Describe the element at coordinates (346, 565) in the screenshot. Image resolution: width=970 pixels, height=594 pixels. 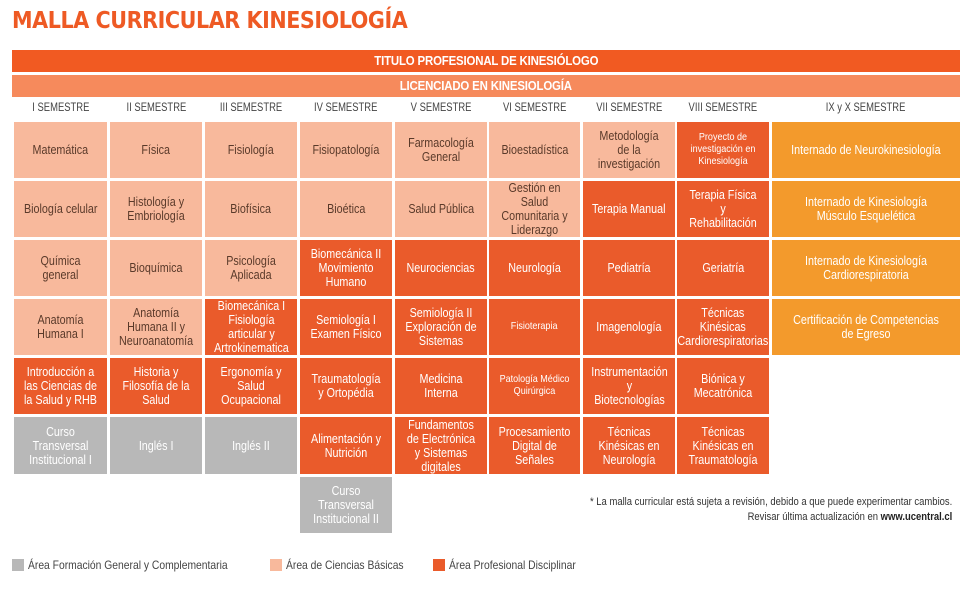
I see `legend-item-basic: Área de Ciencias Básicas` at that location.